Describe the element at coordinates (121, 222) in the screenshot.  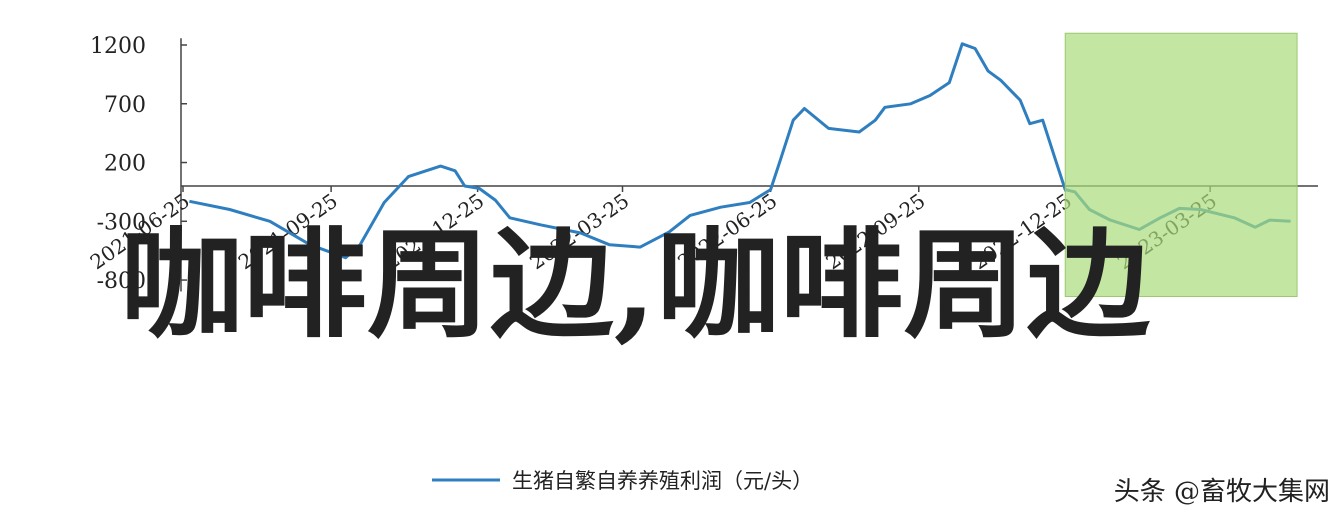
I see `y-tick-label: -300` at that location.